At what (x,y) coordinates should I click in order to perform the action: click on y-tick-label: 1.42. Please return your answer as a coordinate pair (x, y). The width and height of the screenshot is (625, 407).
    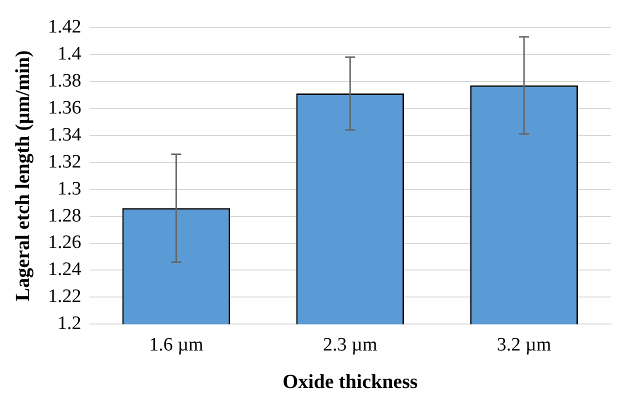
    Looking at the image, I should click on (65, 27).